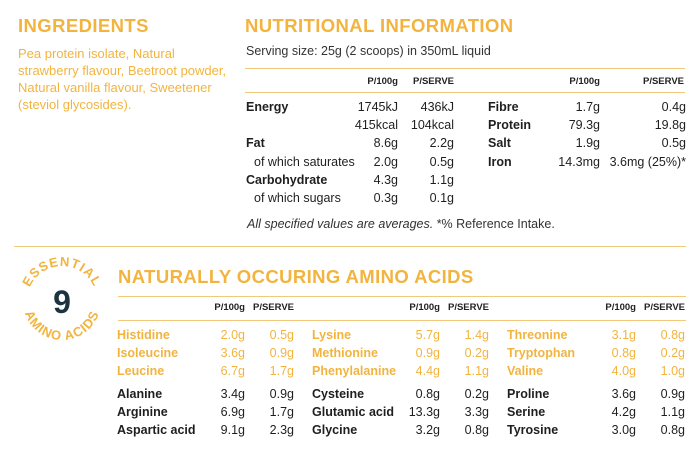 The image size is (700, 464). What do you see at coordinates (232, 412) in the screenshot?
I see `amino-per100: 6.9g` at bounding box center [232, 412].